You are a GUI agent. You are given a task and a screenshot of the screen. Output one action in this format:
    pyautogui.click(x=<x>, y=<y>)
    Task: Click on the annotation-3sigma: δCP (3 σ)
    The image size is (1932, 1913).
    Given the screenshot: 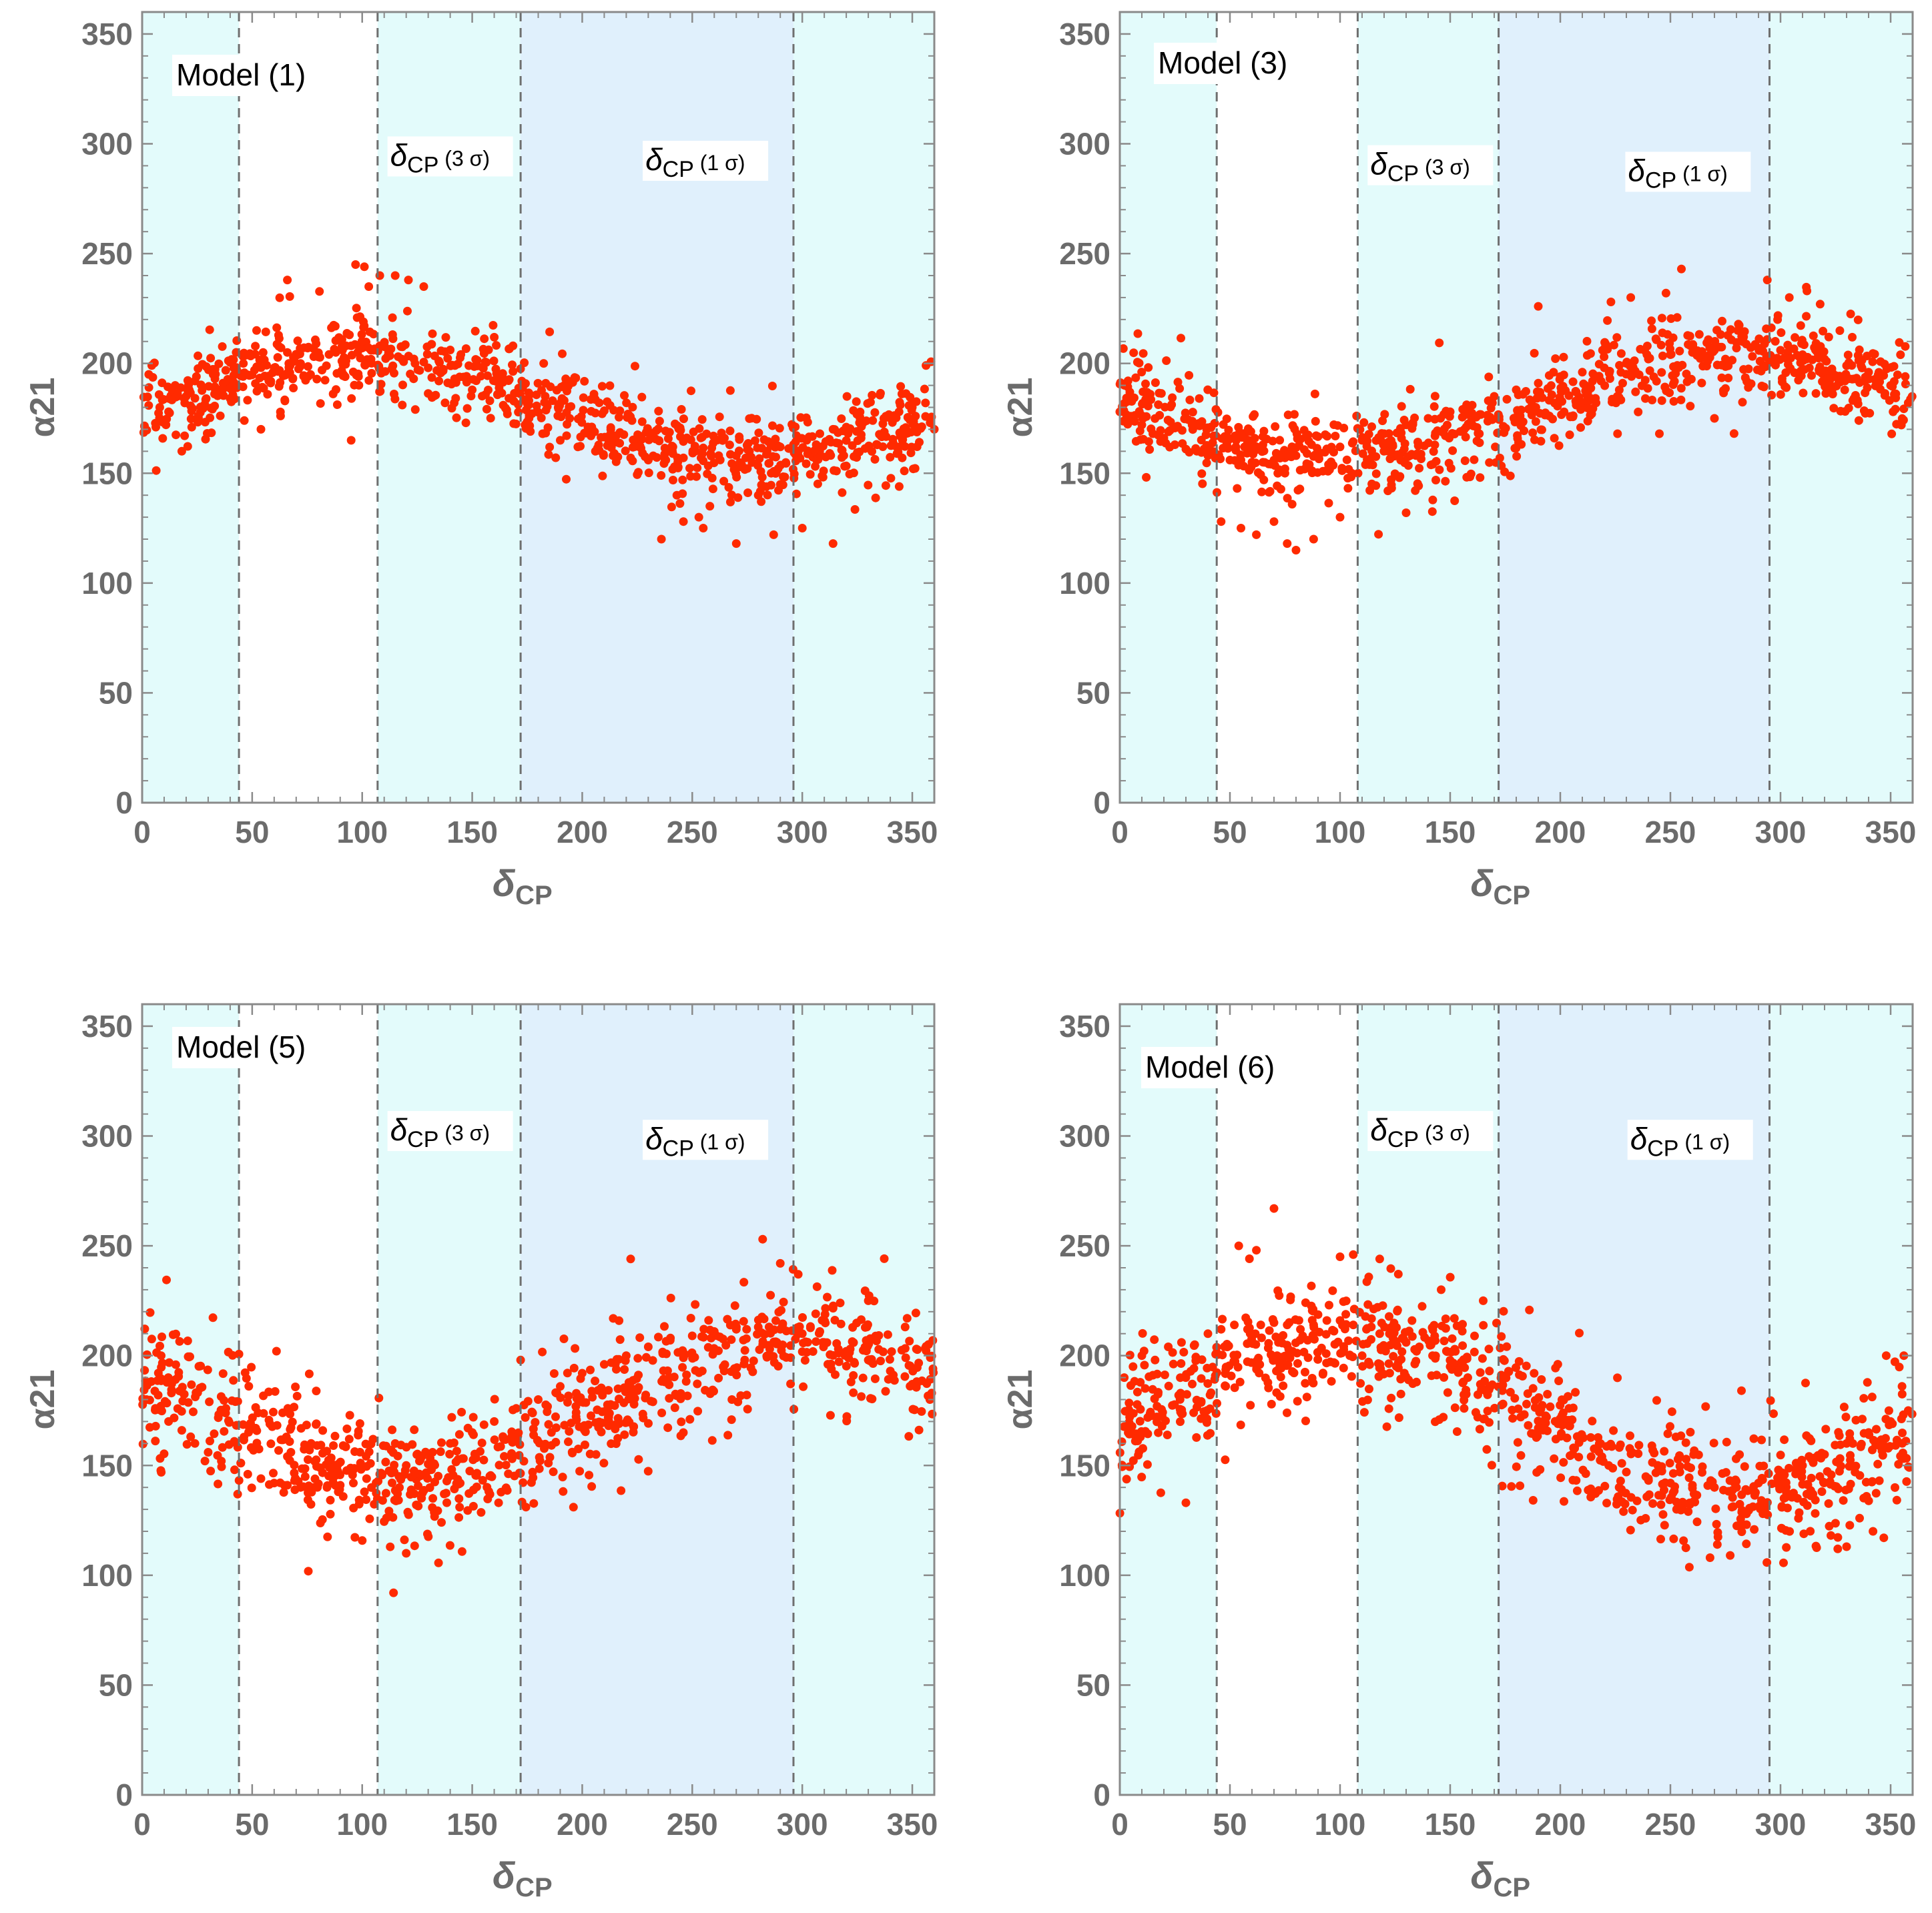 What is the action you would take?
    pyautogui.click(x=1420, y=1132)
    